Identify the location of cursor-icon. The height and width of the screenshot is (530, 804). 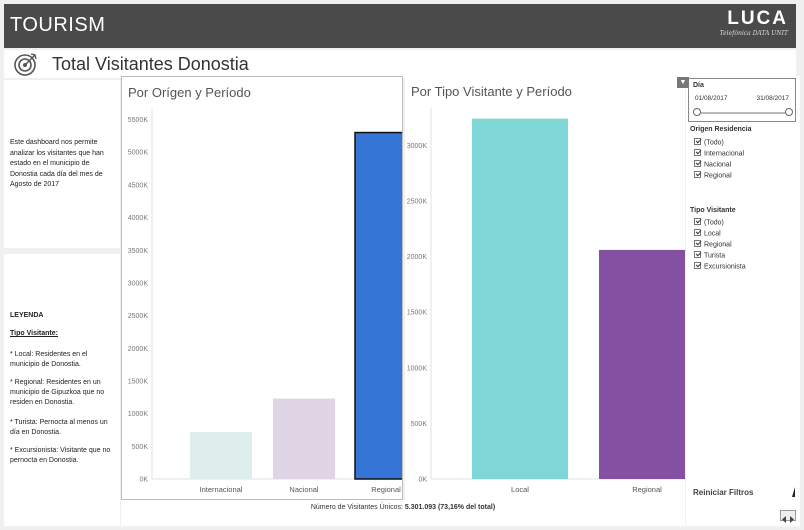
(793, 492).